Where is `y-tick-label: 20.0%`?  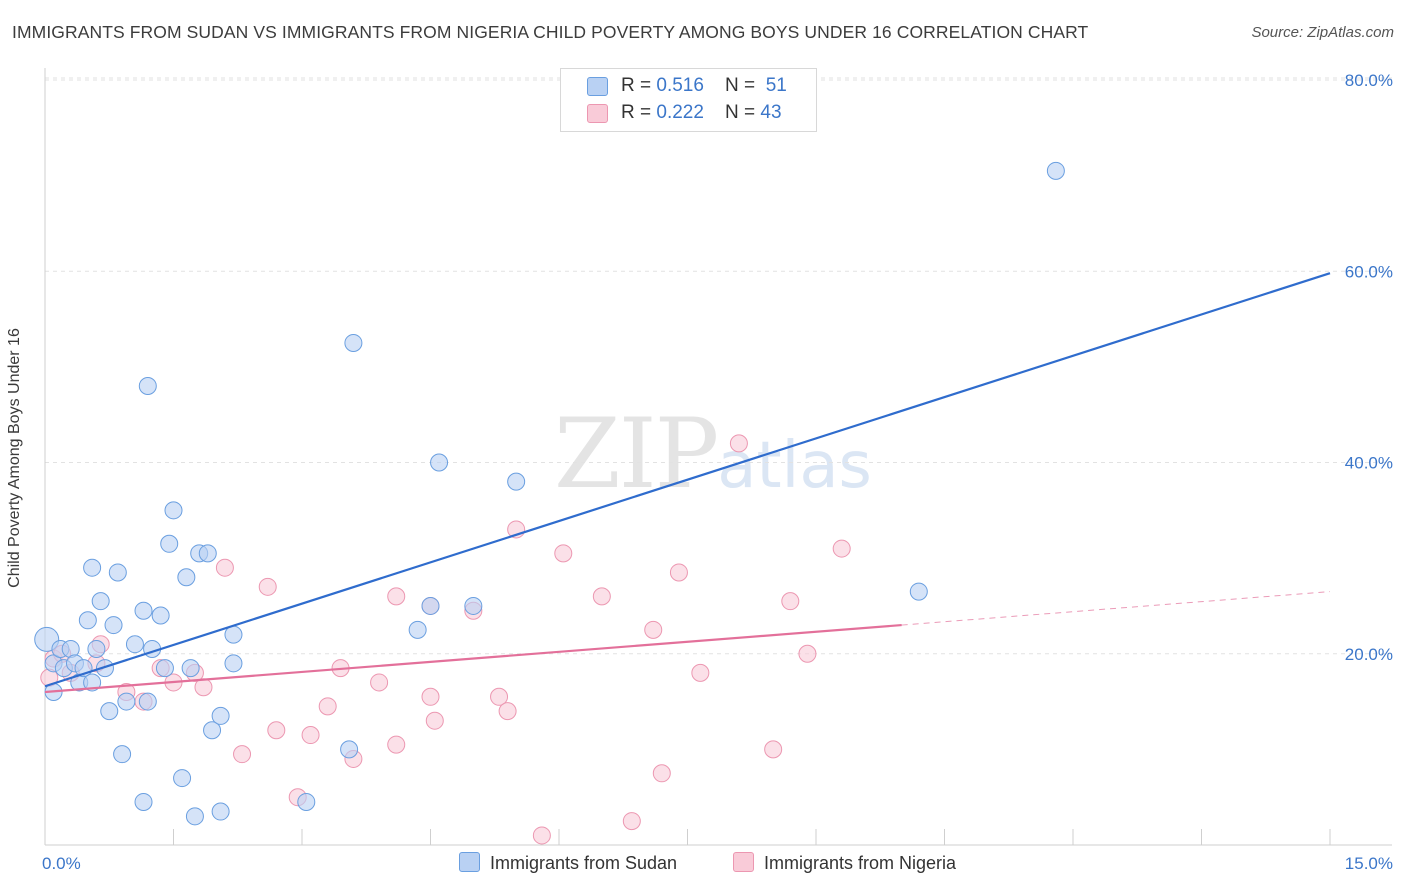 y-tick-label: 20.0% is located at coordinates (1369, 654).